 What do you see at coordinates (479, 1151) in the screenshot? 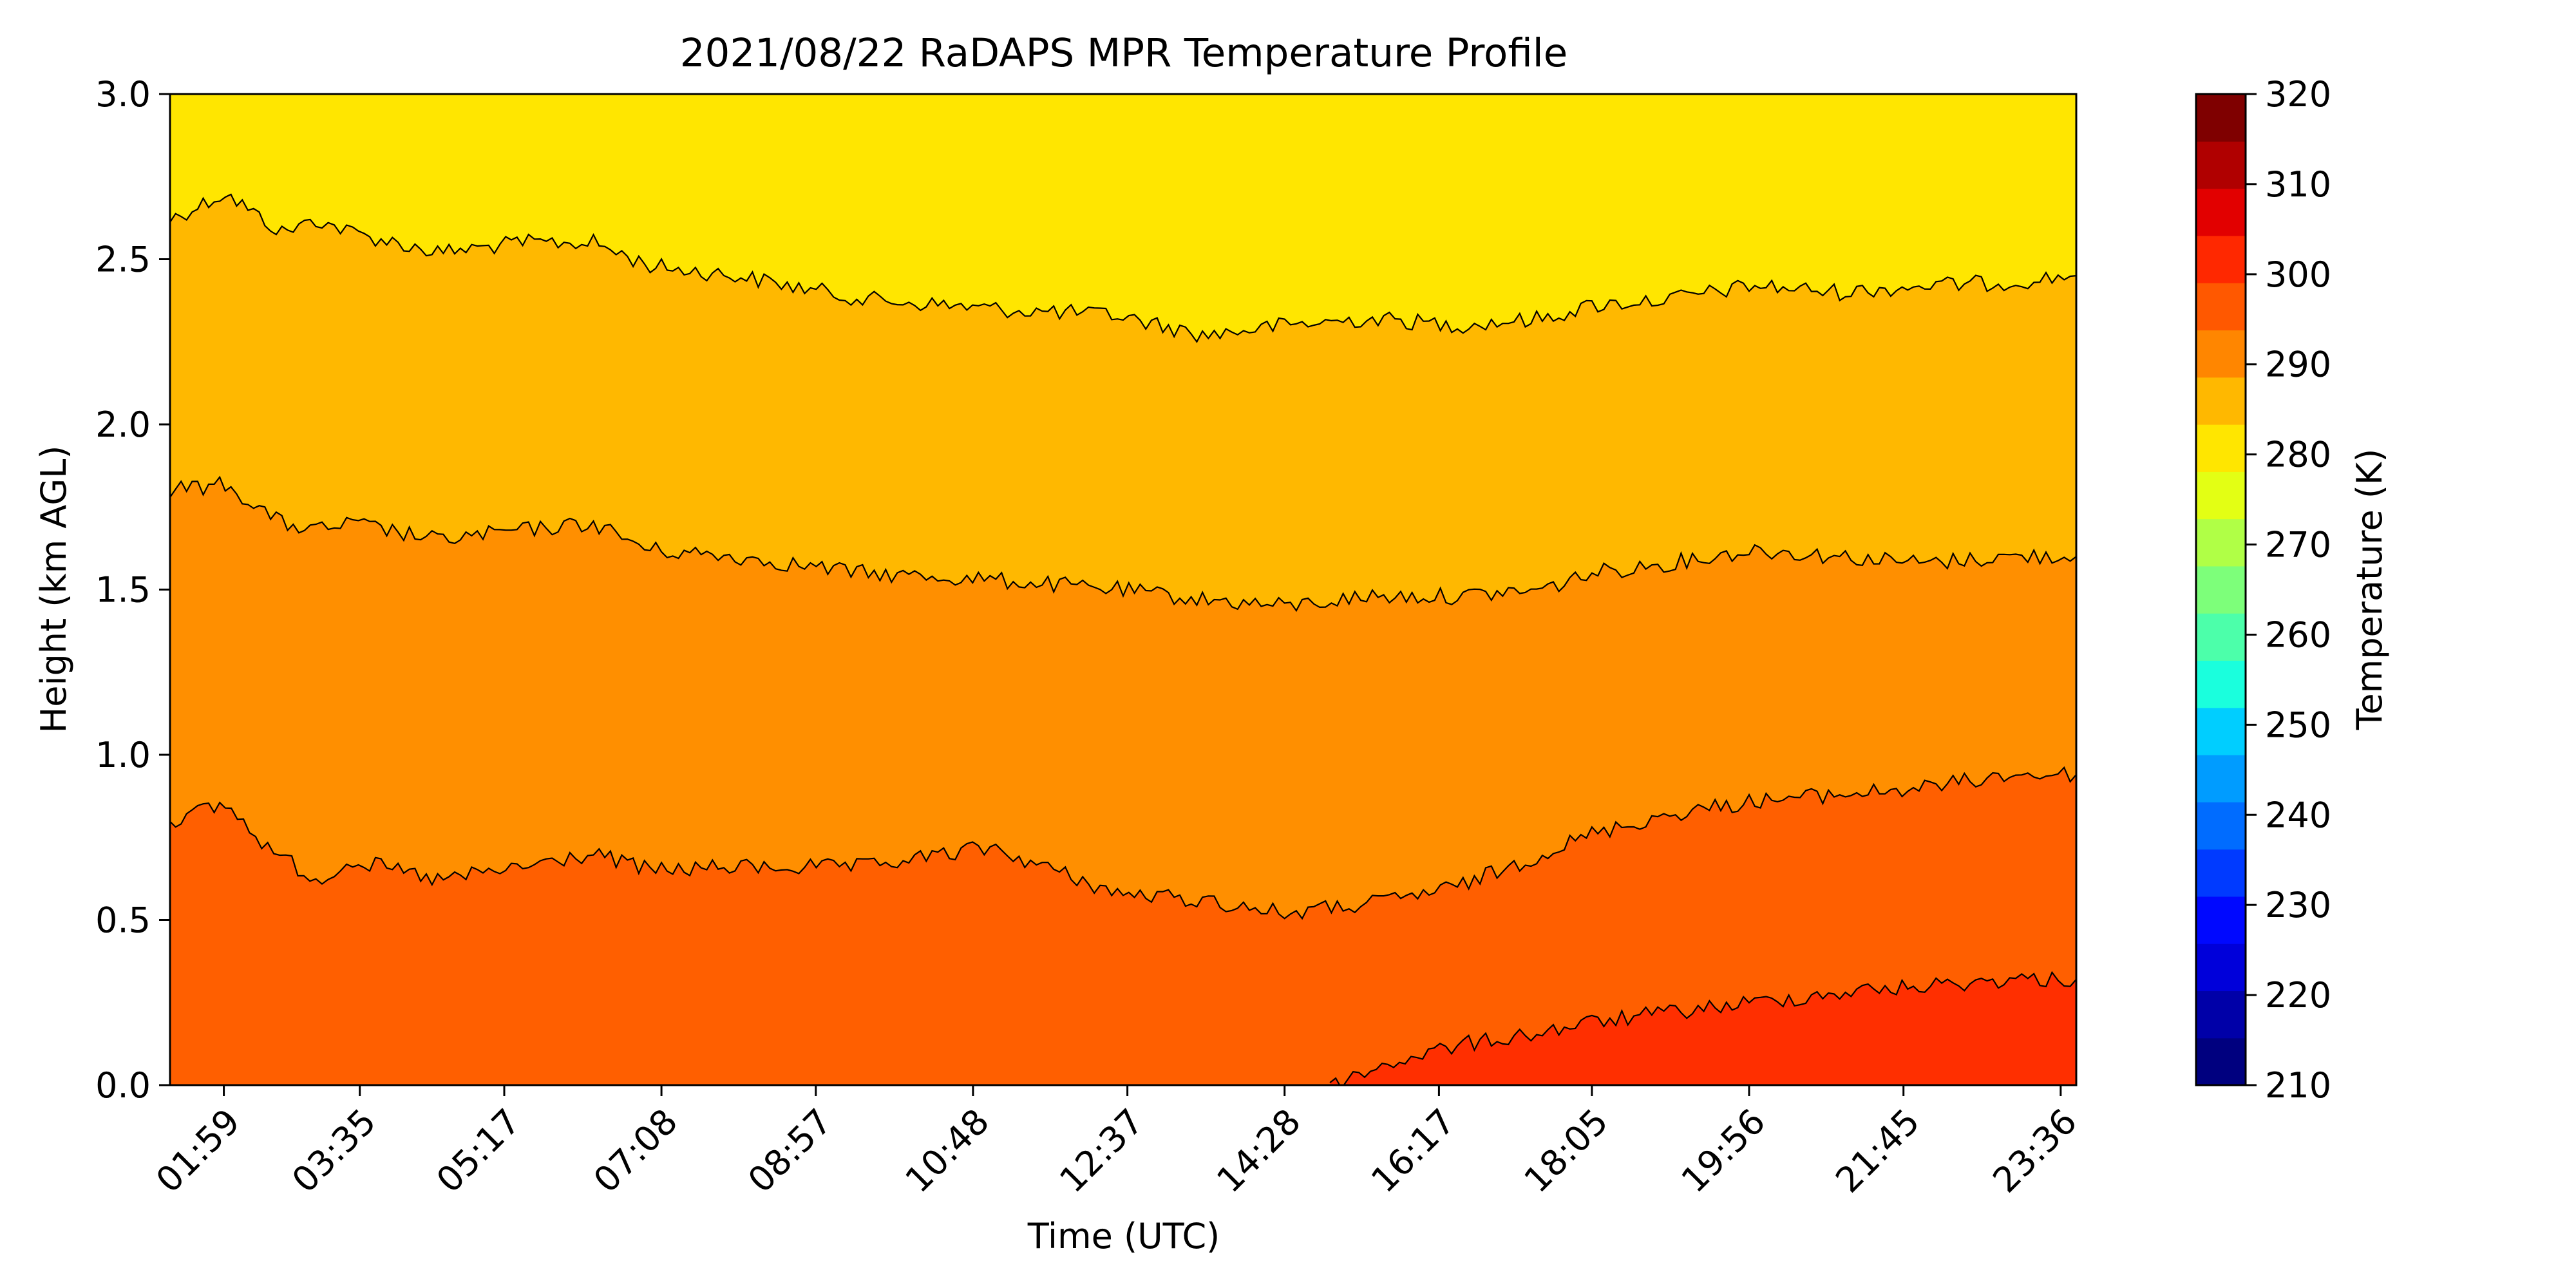
I see `x-tick-label: 05:17` at bounding box center [479, 1151].